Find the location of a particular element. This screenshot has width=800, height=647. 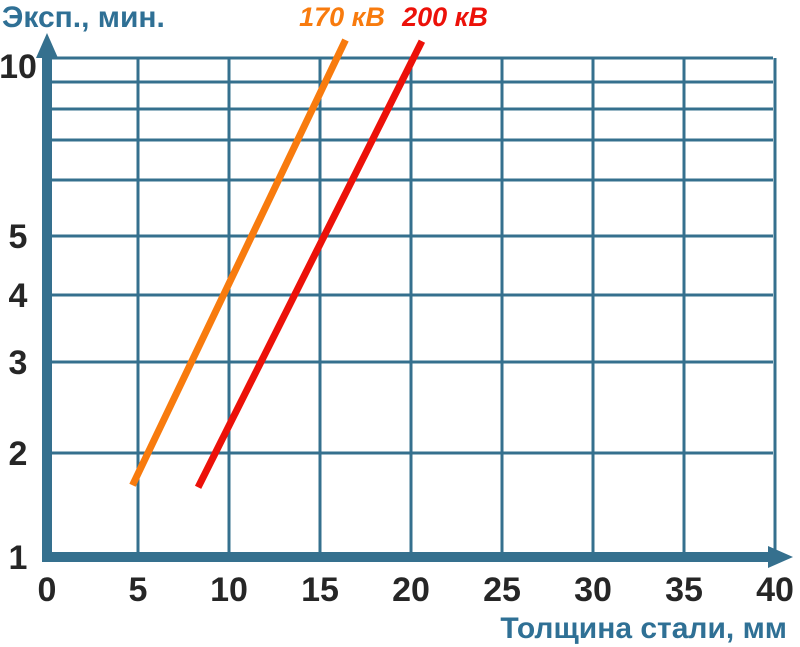

series-label-200kv: 200 кВ is located at coordinates (444, 17).